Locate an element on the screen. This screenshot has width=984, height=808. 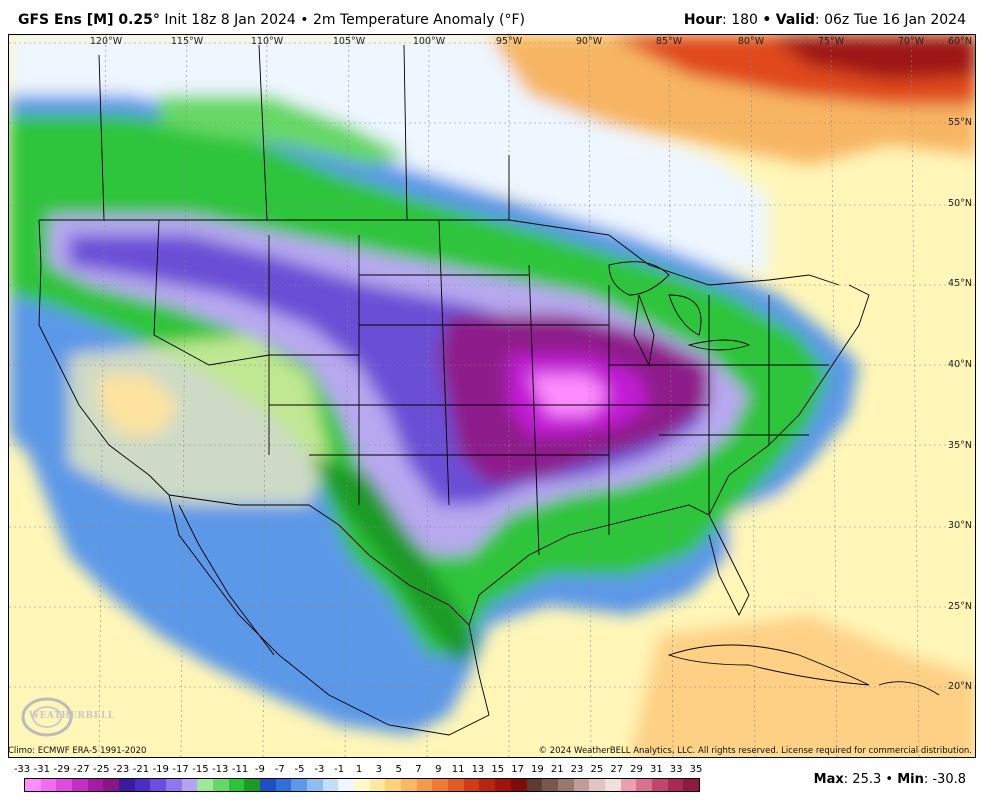
valid-value: : 06z Tue 16 Jan 2024 is located at coordinates (890, 20).